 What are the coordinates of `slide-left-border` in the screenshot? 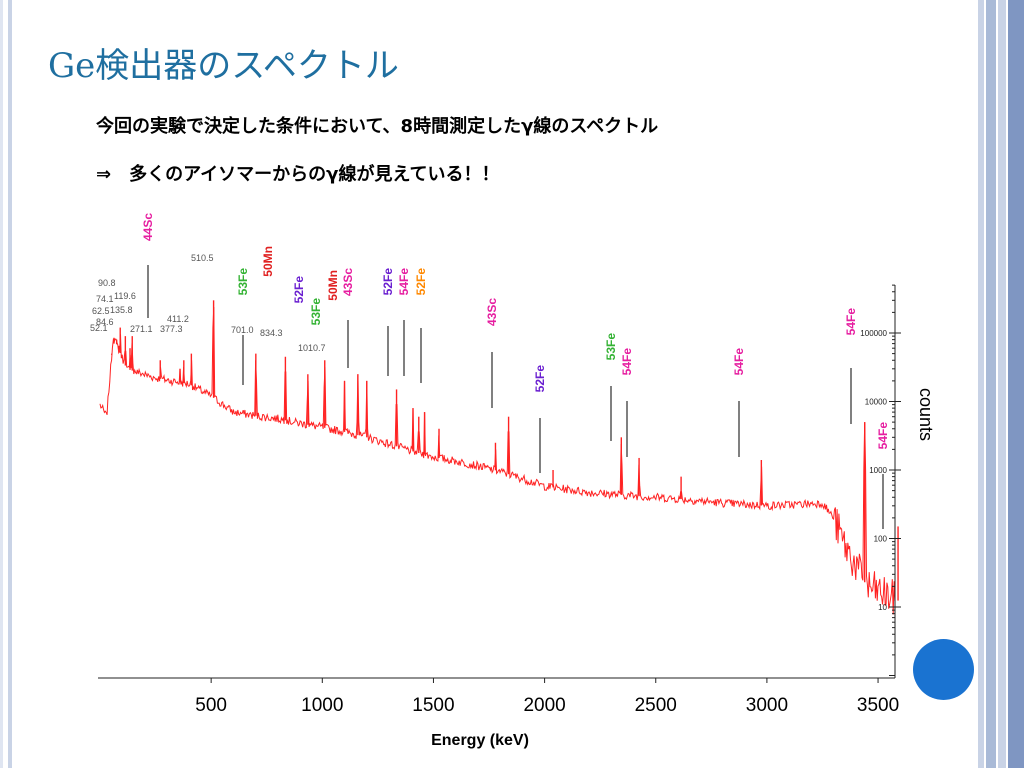 It's located at (10, 384).